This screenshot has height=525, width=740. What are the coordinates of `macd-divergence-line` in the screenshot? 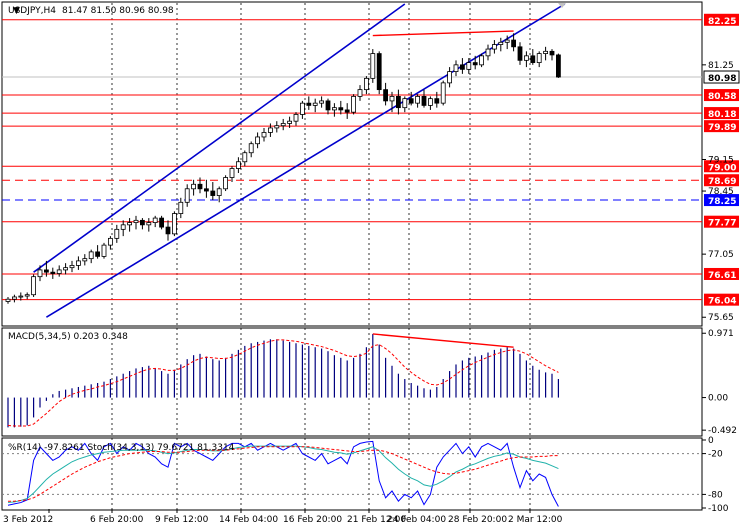 It's located at (443, 340).